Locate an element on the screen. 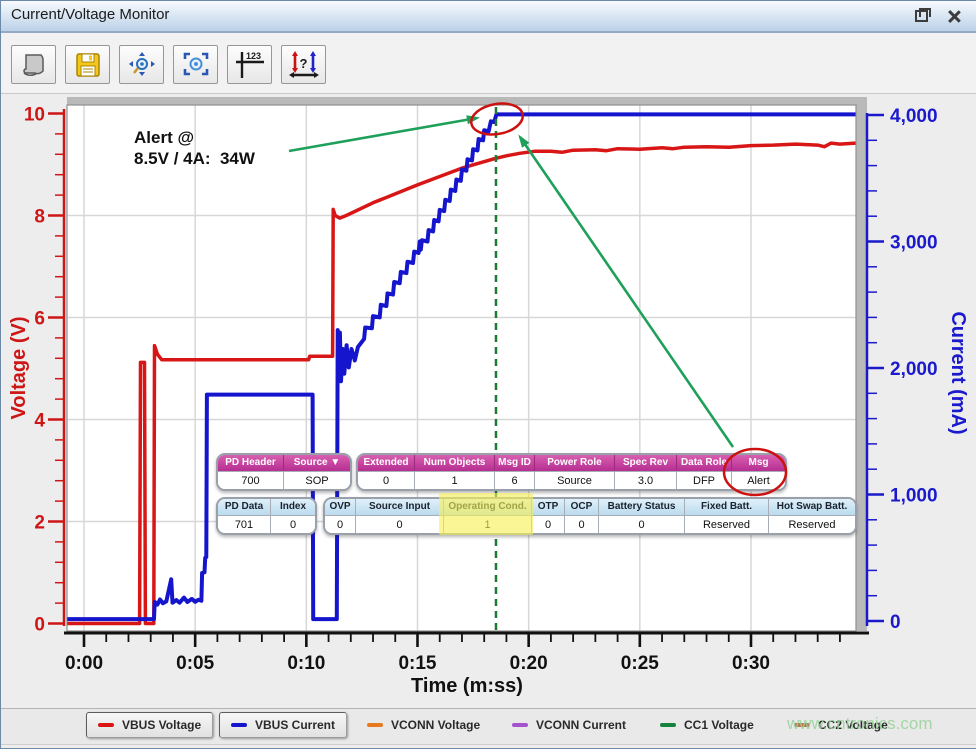 This screenshot has height=749, width=976. zoom-extents-icon is located at coordinates (141, 63).